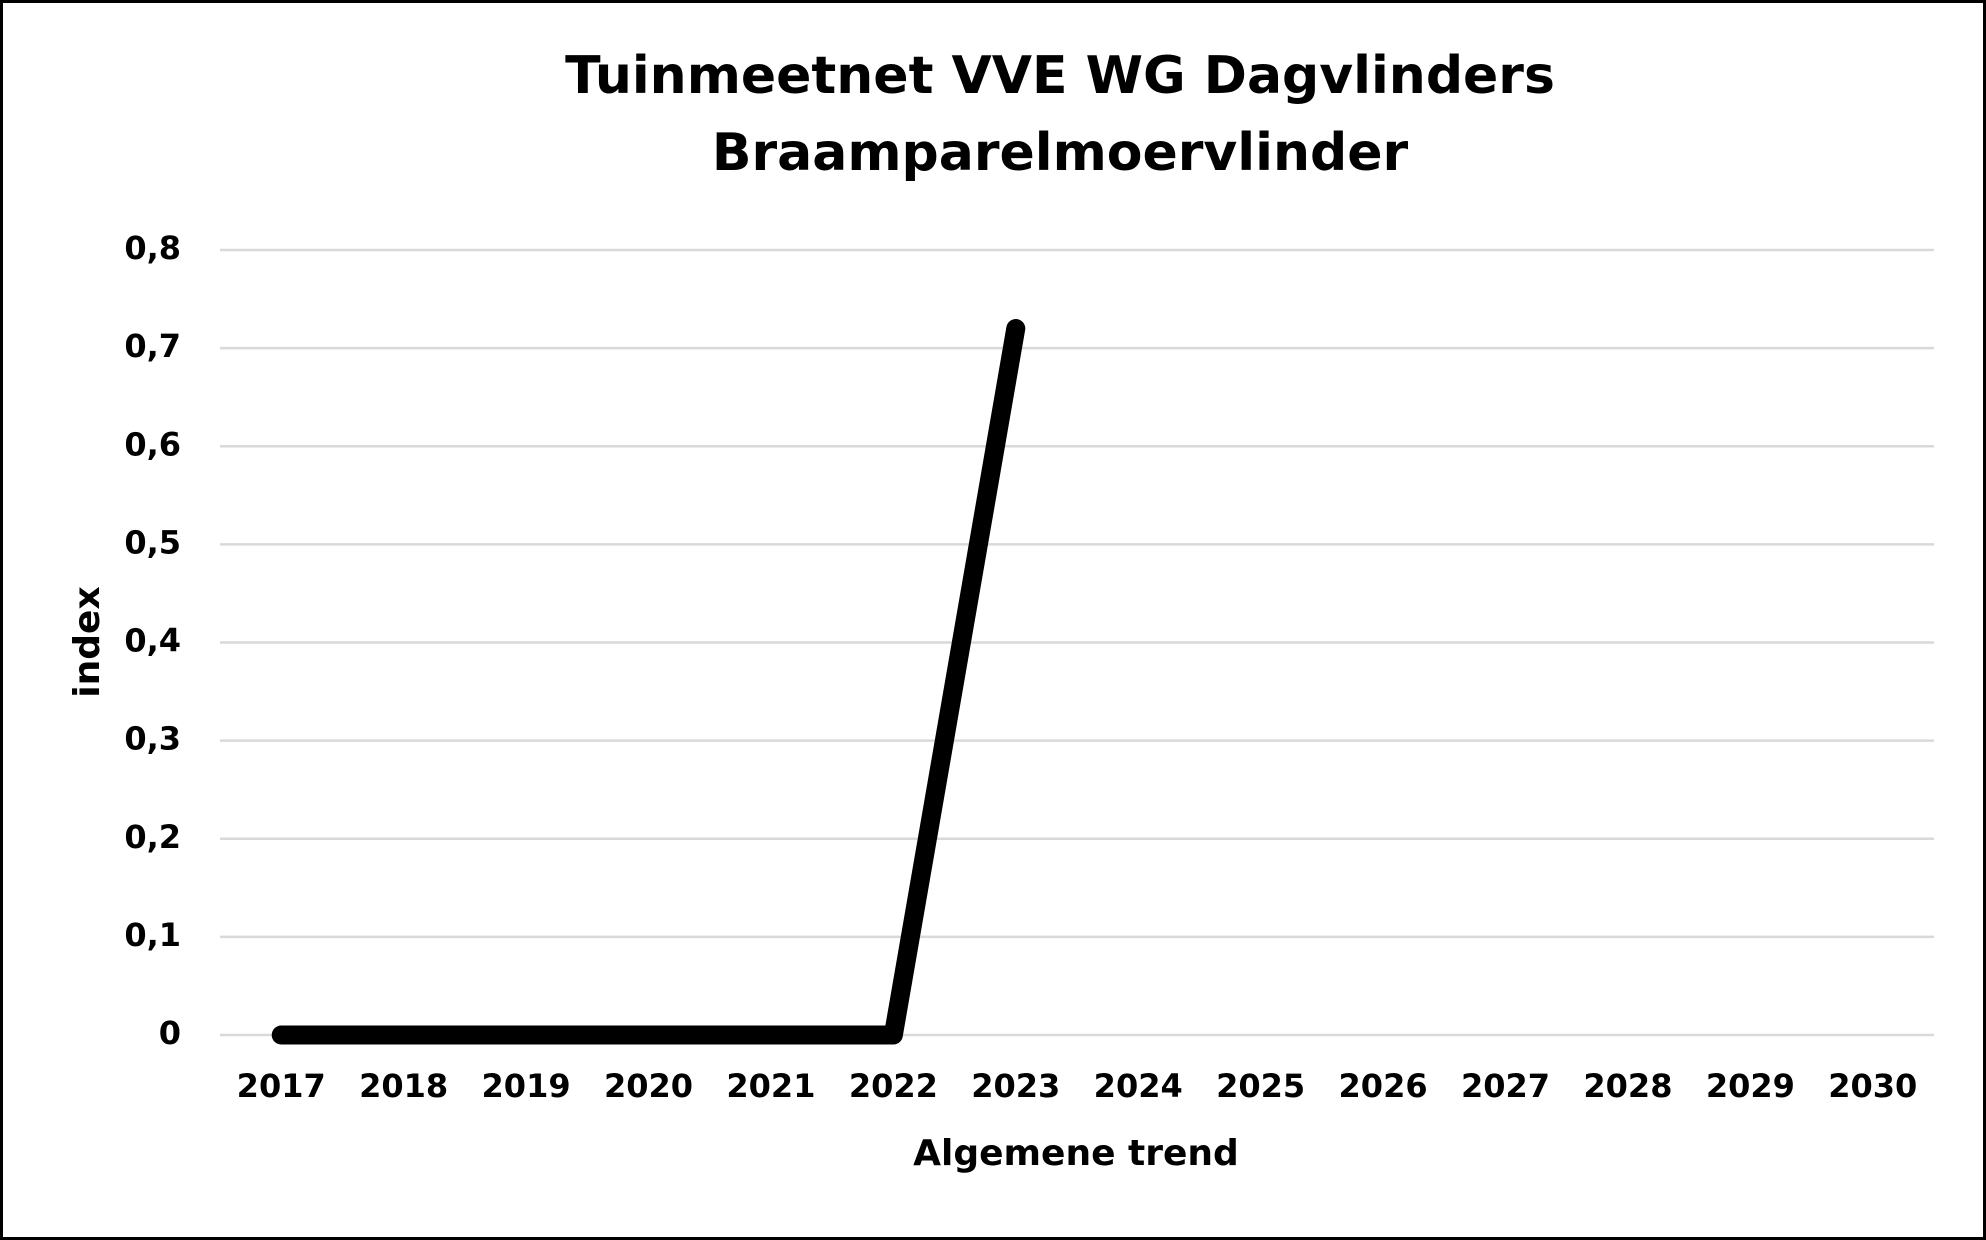 The image size is (1986, 1240). Describe the element at coordinates (170, 1033) in the screenshot. I see `y-tick-label: 0` at that location.